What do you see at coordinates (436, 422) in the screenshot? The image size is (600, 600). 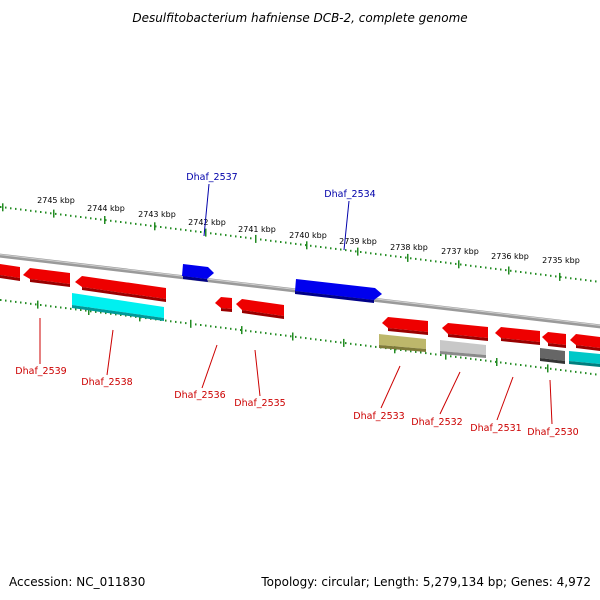 I see `gene-label: Dhaf_2532` at bounding box center [436, 422].